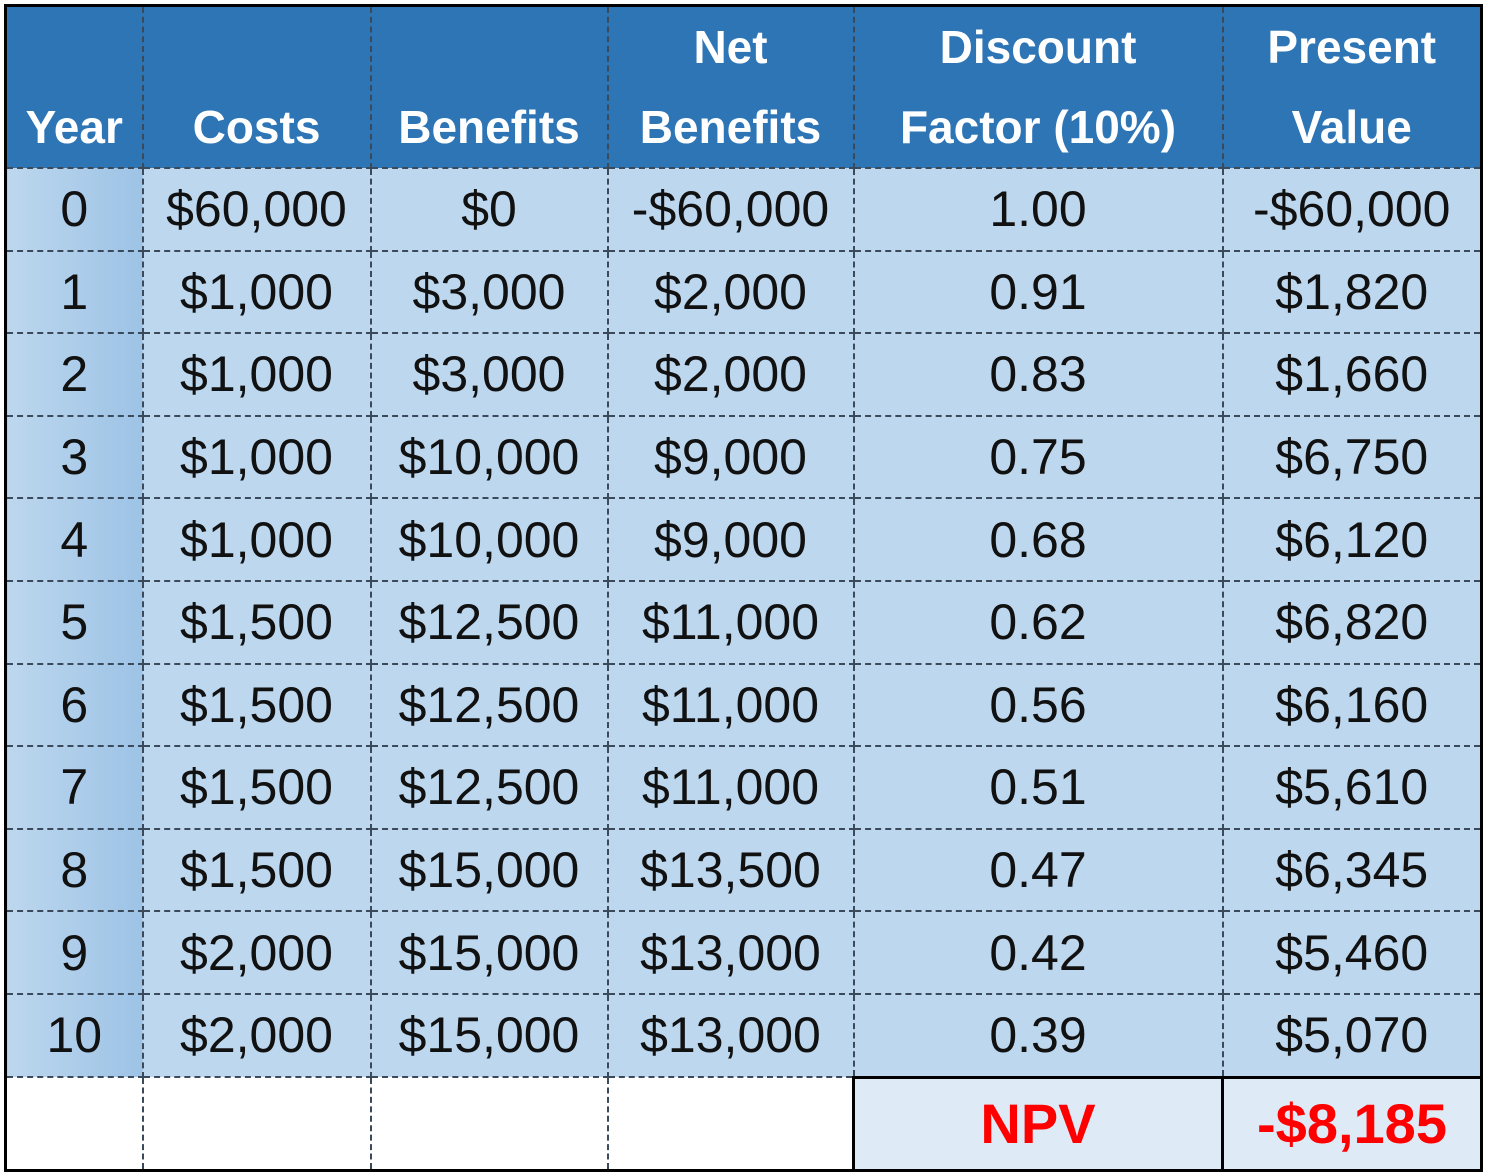  Describe the element at coordinates (1352, 539) in the screenshot. I see `value-cell: $6,120` at that location.